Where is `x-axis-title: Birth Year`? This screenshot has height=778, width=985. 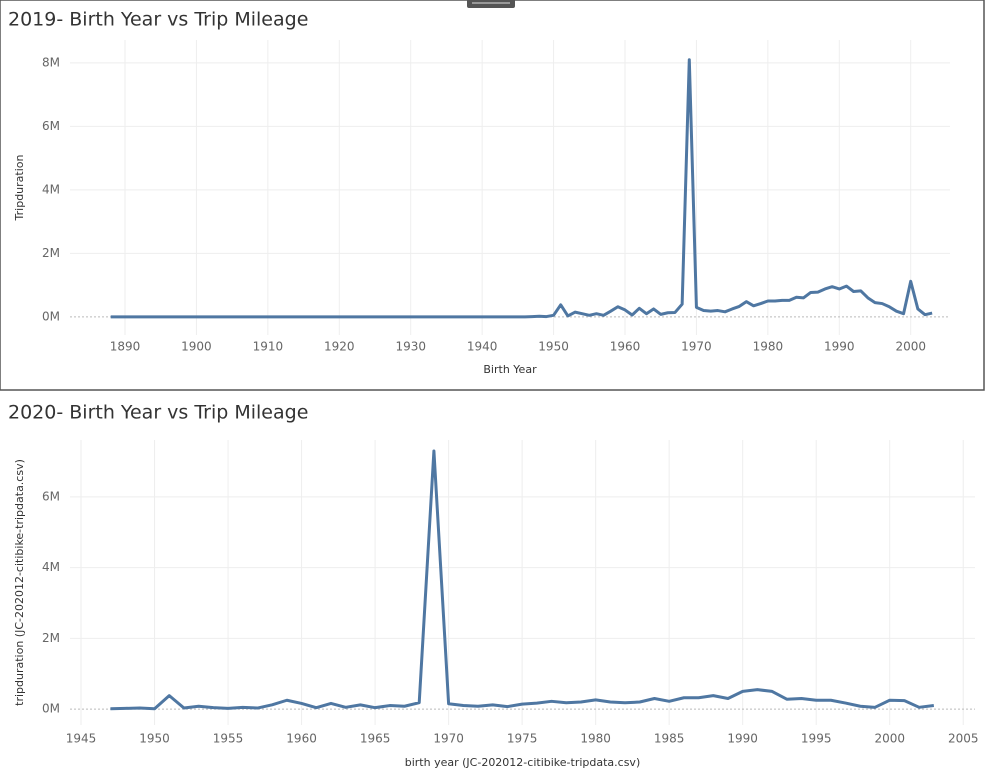
x-axis-title: Birth Year is located at coordinates (510, 369).